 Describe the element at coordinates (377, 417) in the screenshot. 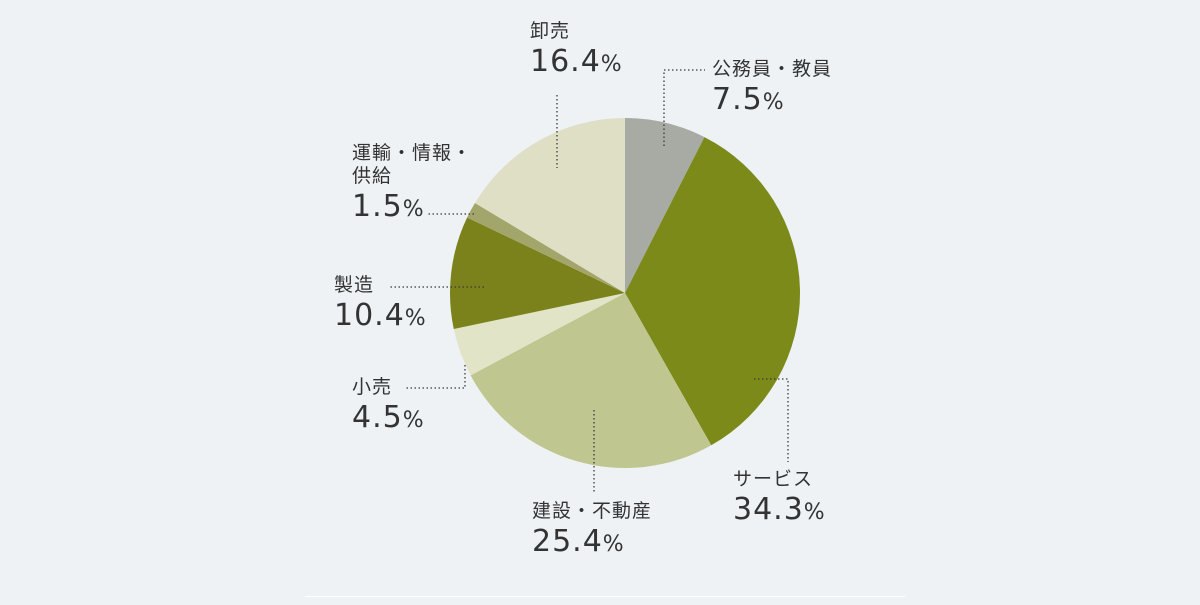

I see `slice-value: 4.5` at that location.